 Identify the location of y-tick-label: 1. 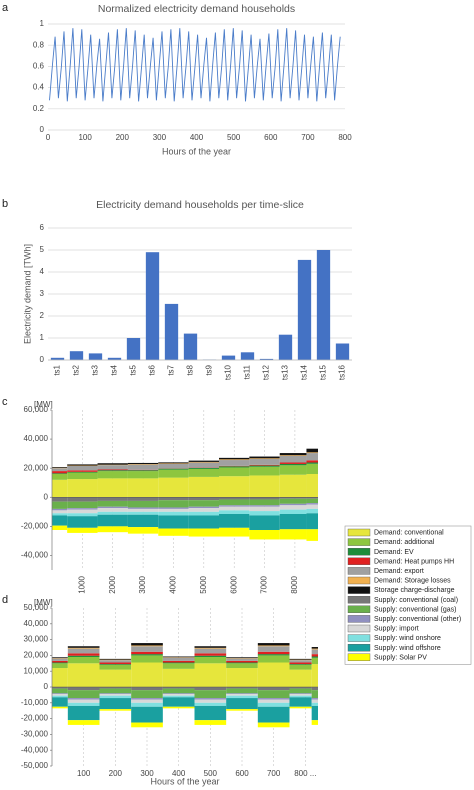
(42, 23).